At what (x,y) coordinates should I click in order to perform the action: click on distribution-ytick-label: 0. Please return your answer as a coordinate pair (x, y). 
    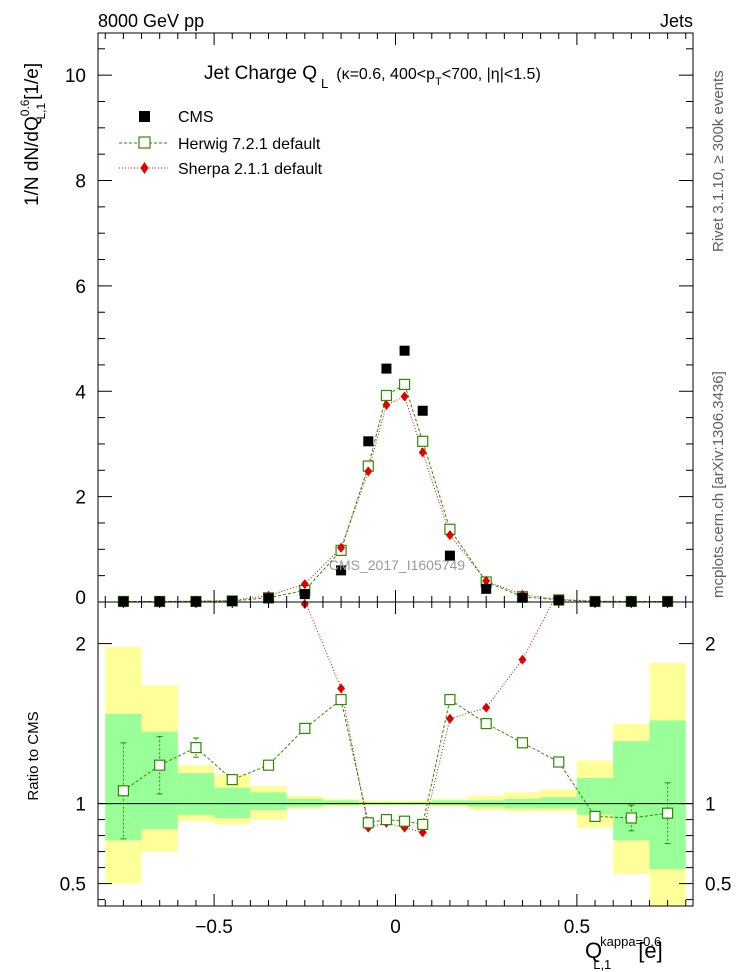
    Looking at the image, I should click on (80, 598).